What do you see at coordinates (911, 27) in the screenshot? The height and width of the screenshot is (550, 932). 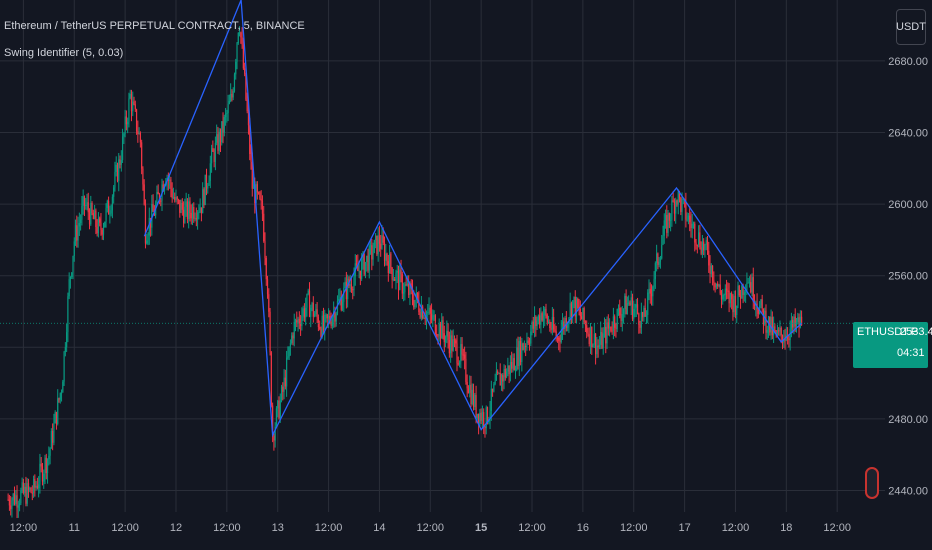 I see `currency-button: USDT` at bounding box center [911, 27].